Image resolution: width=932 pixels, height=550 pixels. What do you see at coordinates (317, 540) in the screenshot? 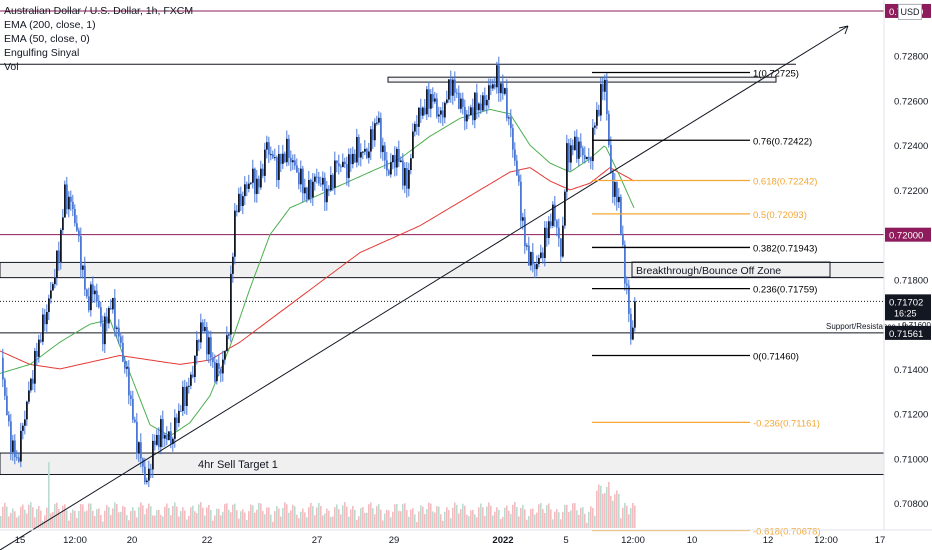
I see `x-tick-label: 27` at bounding box center [317, 540].